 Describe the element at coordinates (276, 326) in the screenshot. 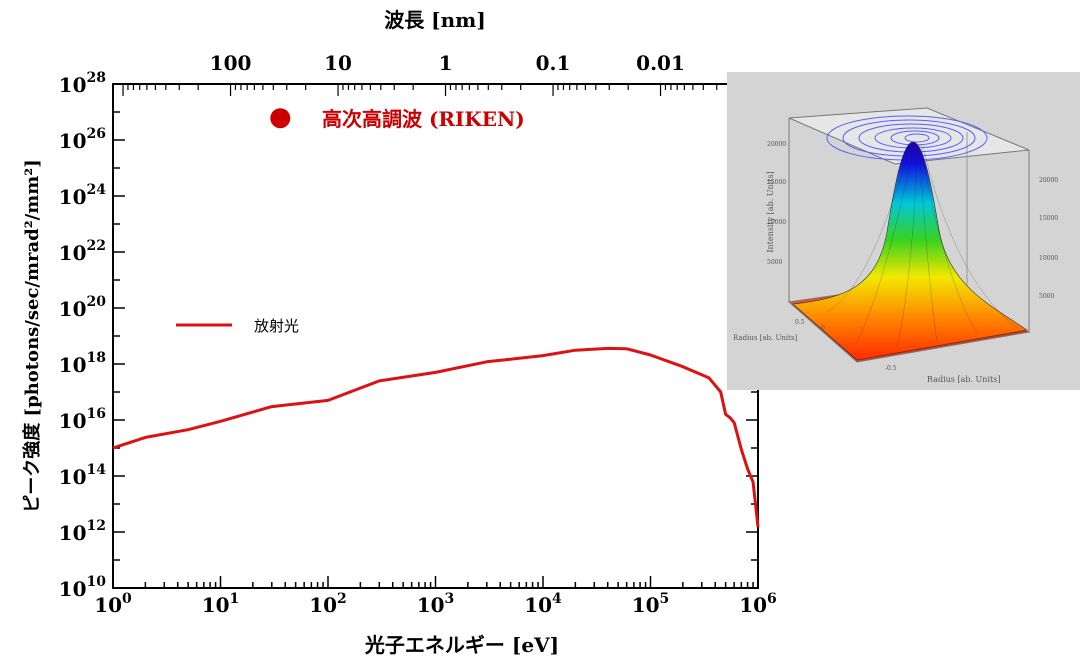

I see `legend-label: 放射光` at that location.